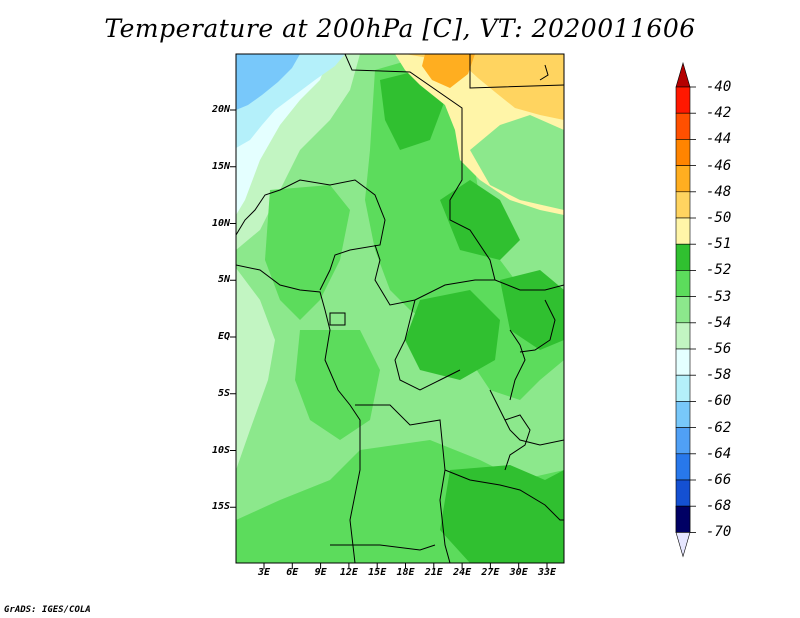  What do you see at coordinates (719, 322) in the screenshot?
I see `colorbar-label: -54` at bounding box center [719, 322].